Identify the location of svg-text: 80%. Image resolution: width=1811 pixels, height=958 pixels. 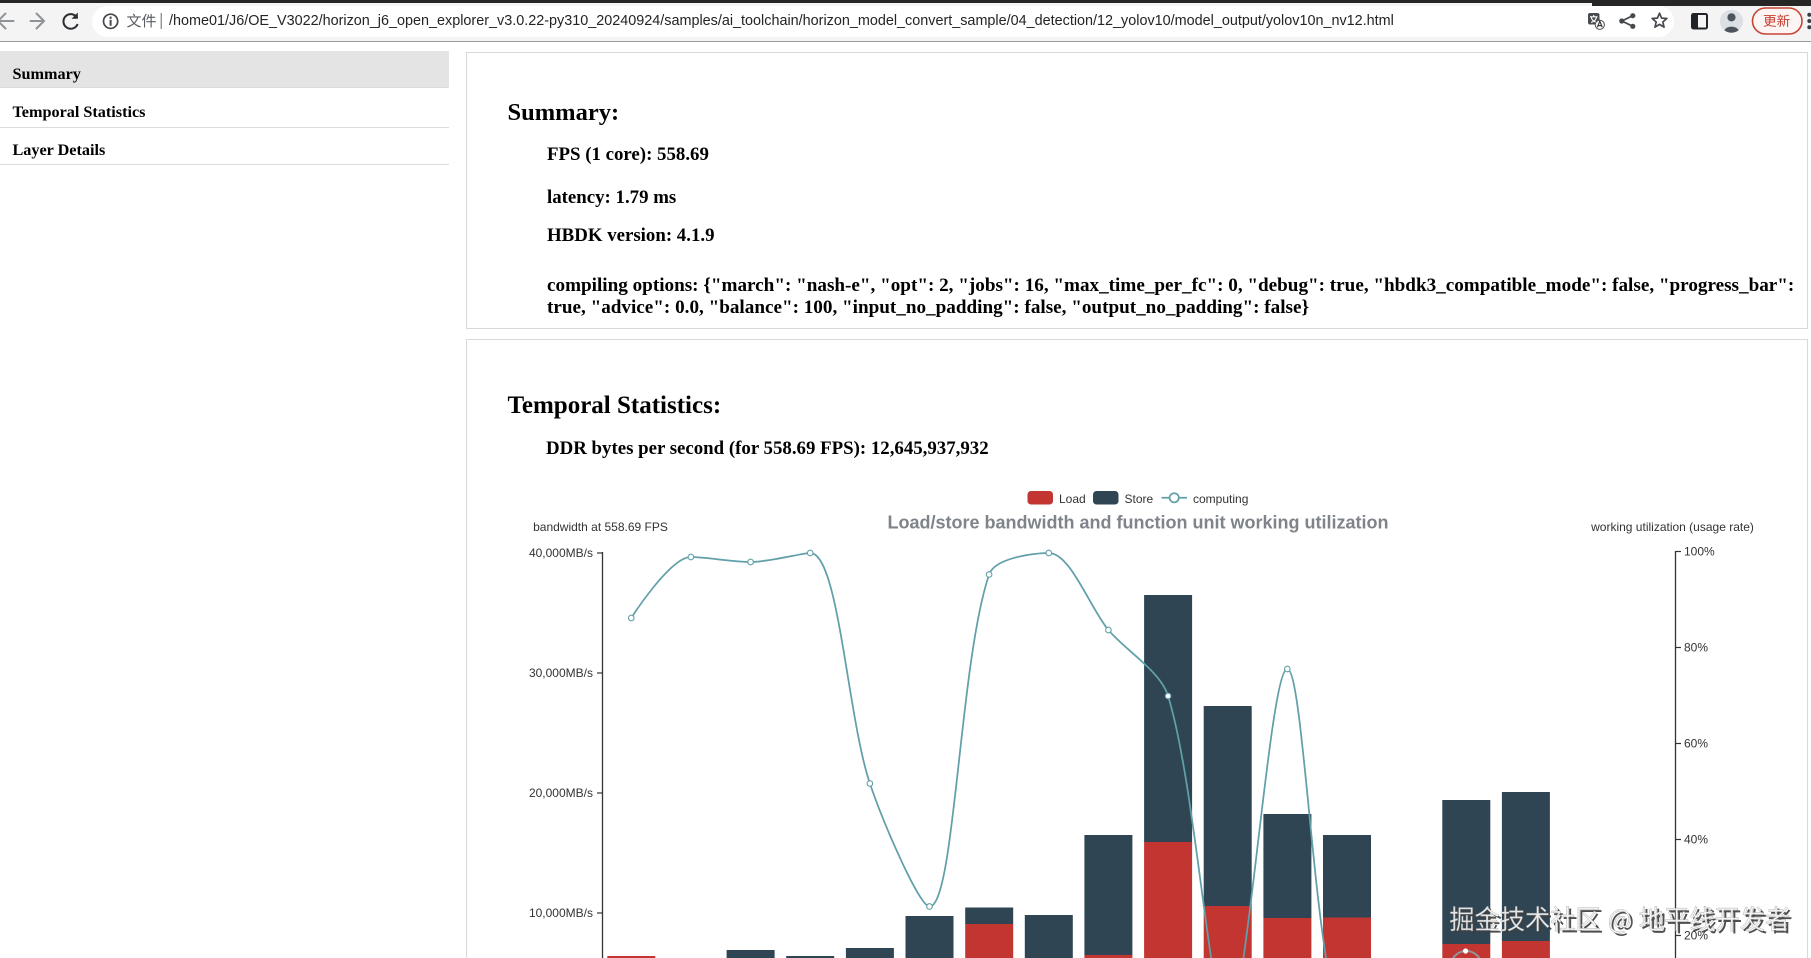
(1696, 648).